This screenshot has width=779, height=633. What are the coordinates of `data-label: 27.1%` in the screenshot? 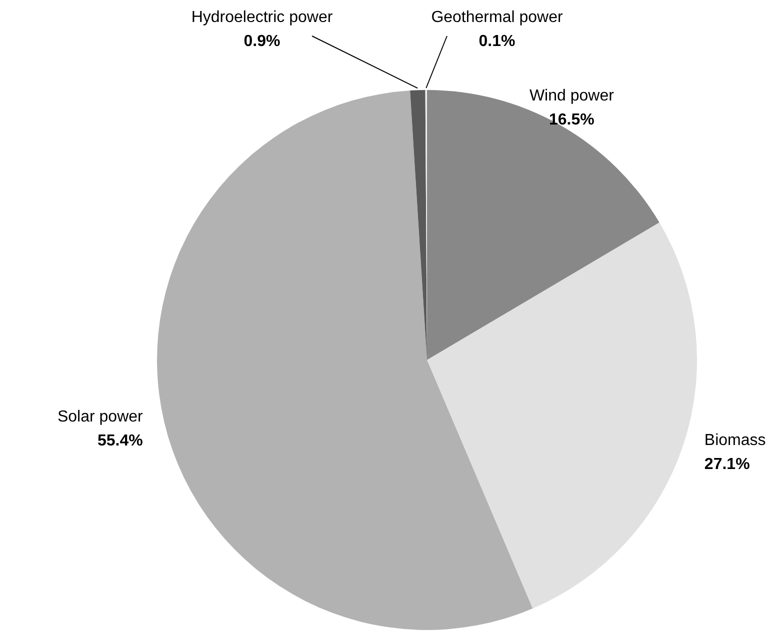 It's located at (727, 465).